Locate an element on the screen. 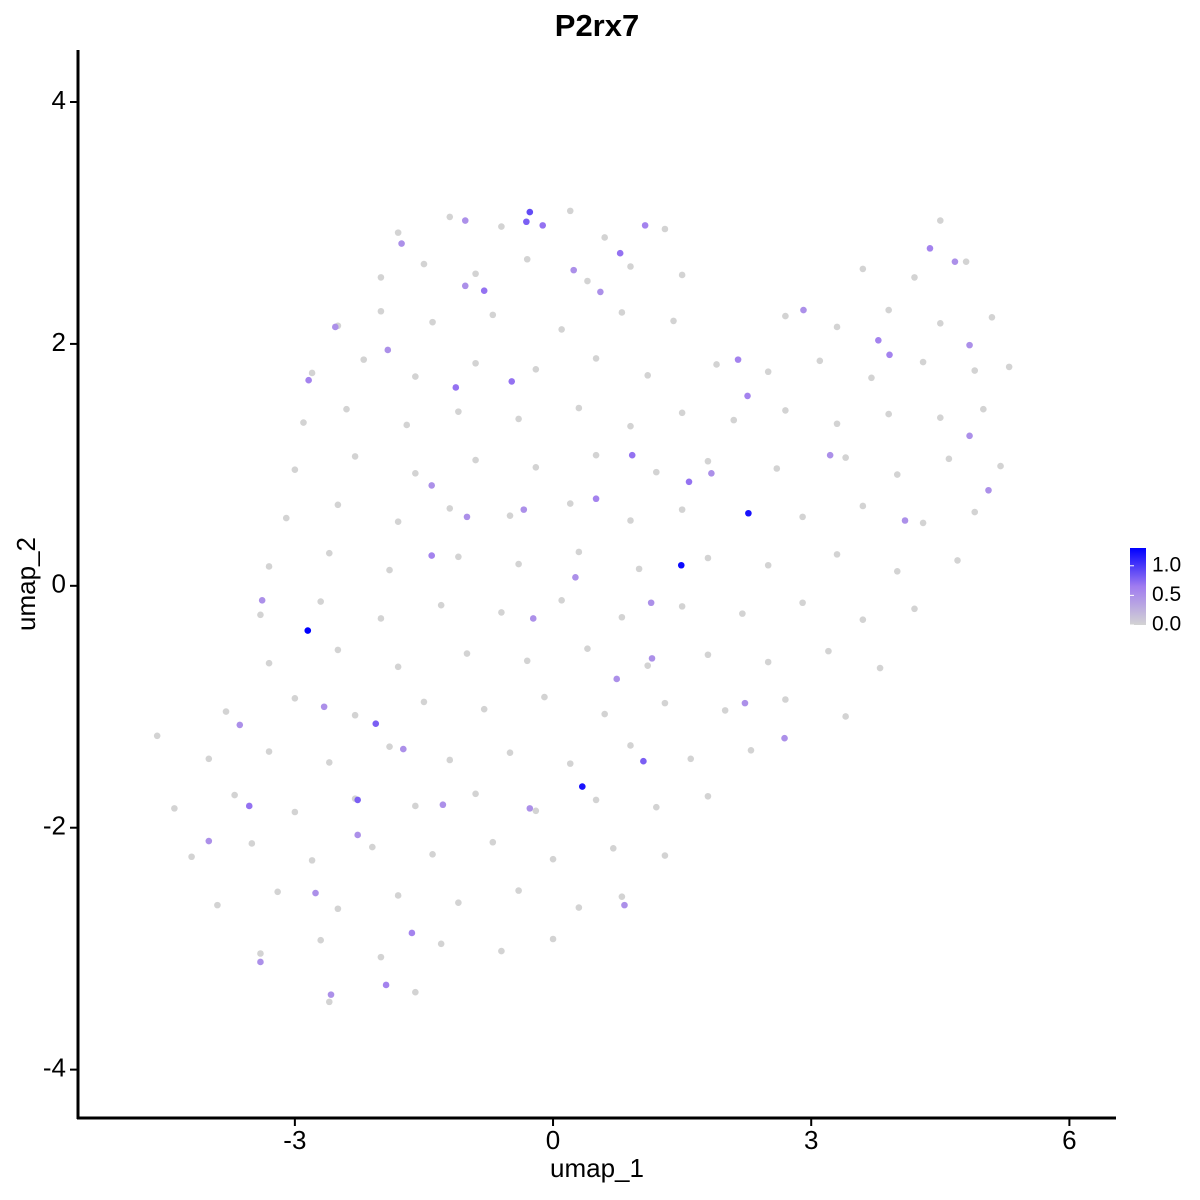 This screenshot has width=1200, height=1200. y-tick-label: -2 is located at coordinates (54, 826).